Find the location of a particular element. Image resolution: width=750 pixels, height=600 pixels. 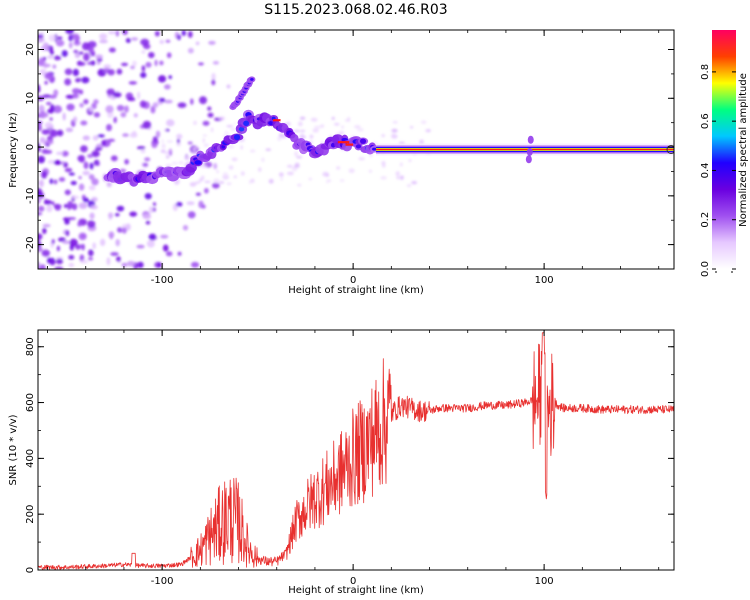

colorbar-gradient is located at coordinates (724, 149).